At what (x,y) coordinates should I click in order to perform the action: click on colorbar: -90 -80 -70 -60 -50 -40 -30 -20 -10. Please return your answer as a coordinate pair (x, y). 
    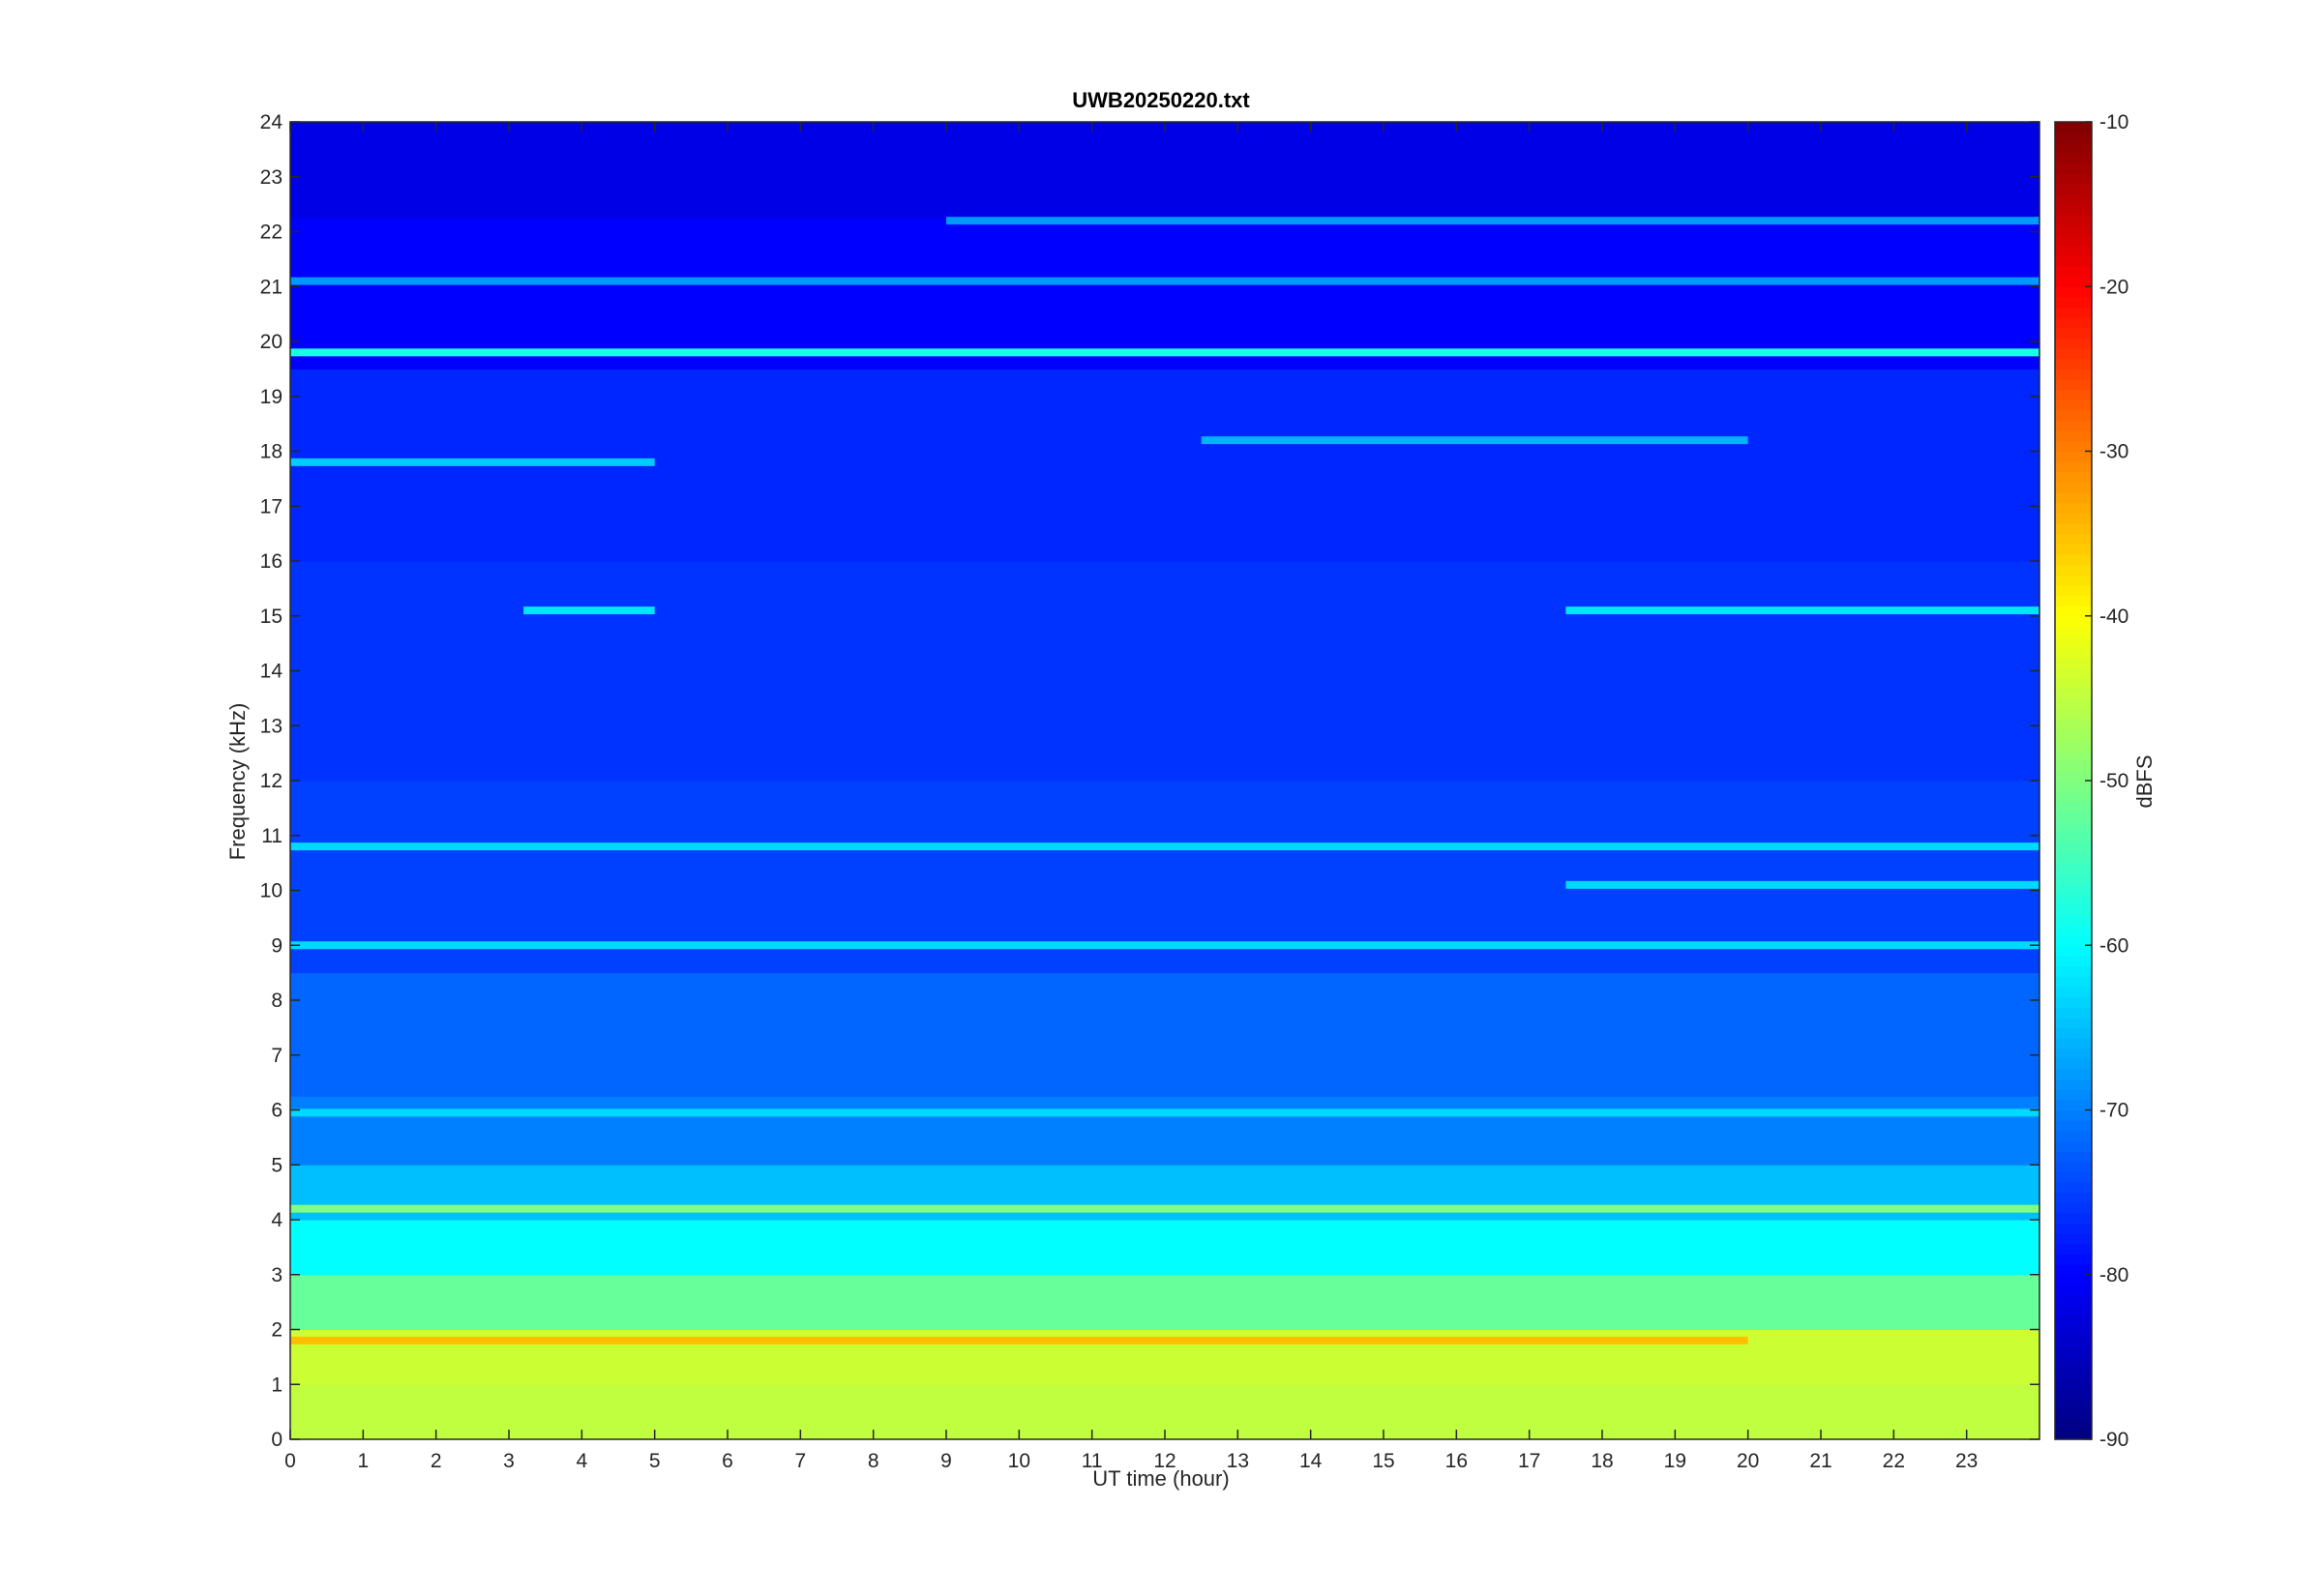
    Looking at the image, I should click on (2091, 781).